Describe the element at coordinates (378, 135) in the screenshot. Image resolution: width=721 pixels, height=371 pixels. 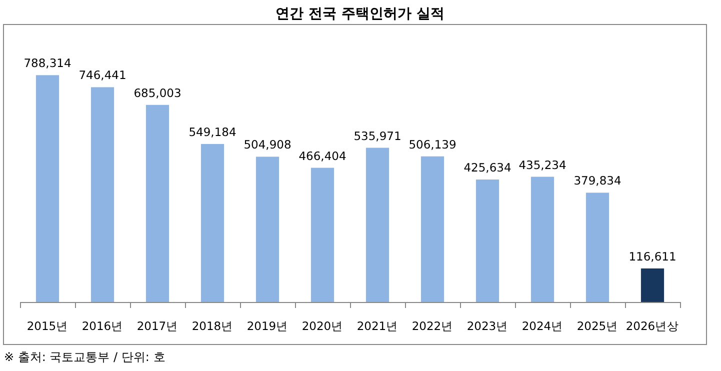
I see `data-label: 535,971` at that location.